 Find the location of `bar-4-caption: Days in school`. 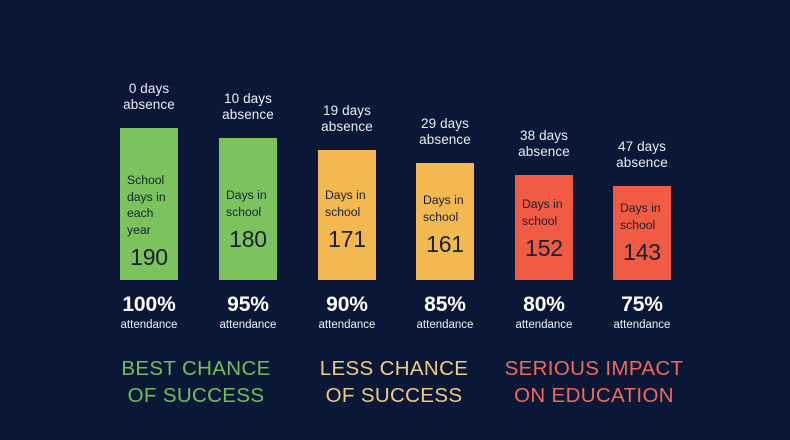

bar-4-caption: Days in school is located at coordinates (443, 208).